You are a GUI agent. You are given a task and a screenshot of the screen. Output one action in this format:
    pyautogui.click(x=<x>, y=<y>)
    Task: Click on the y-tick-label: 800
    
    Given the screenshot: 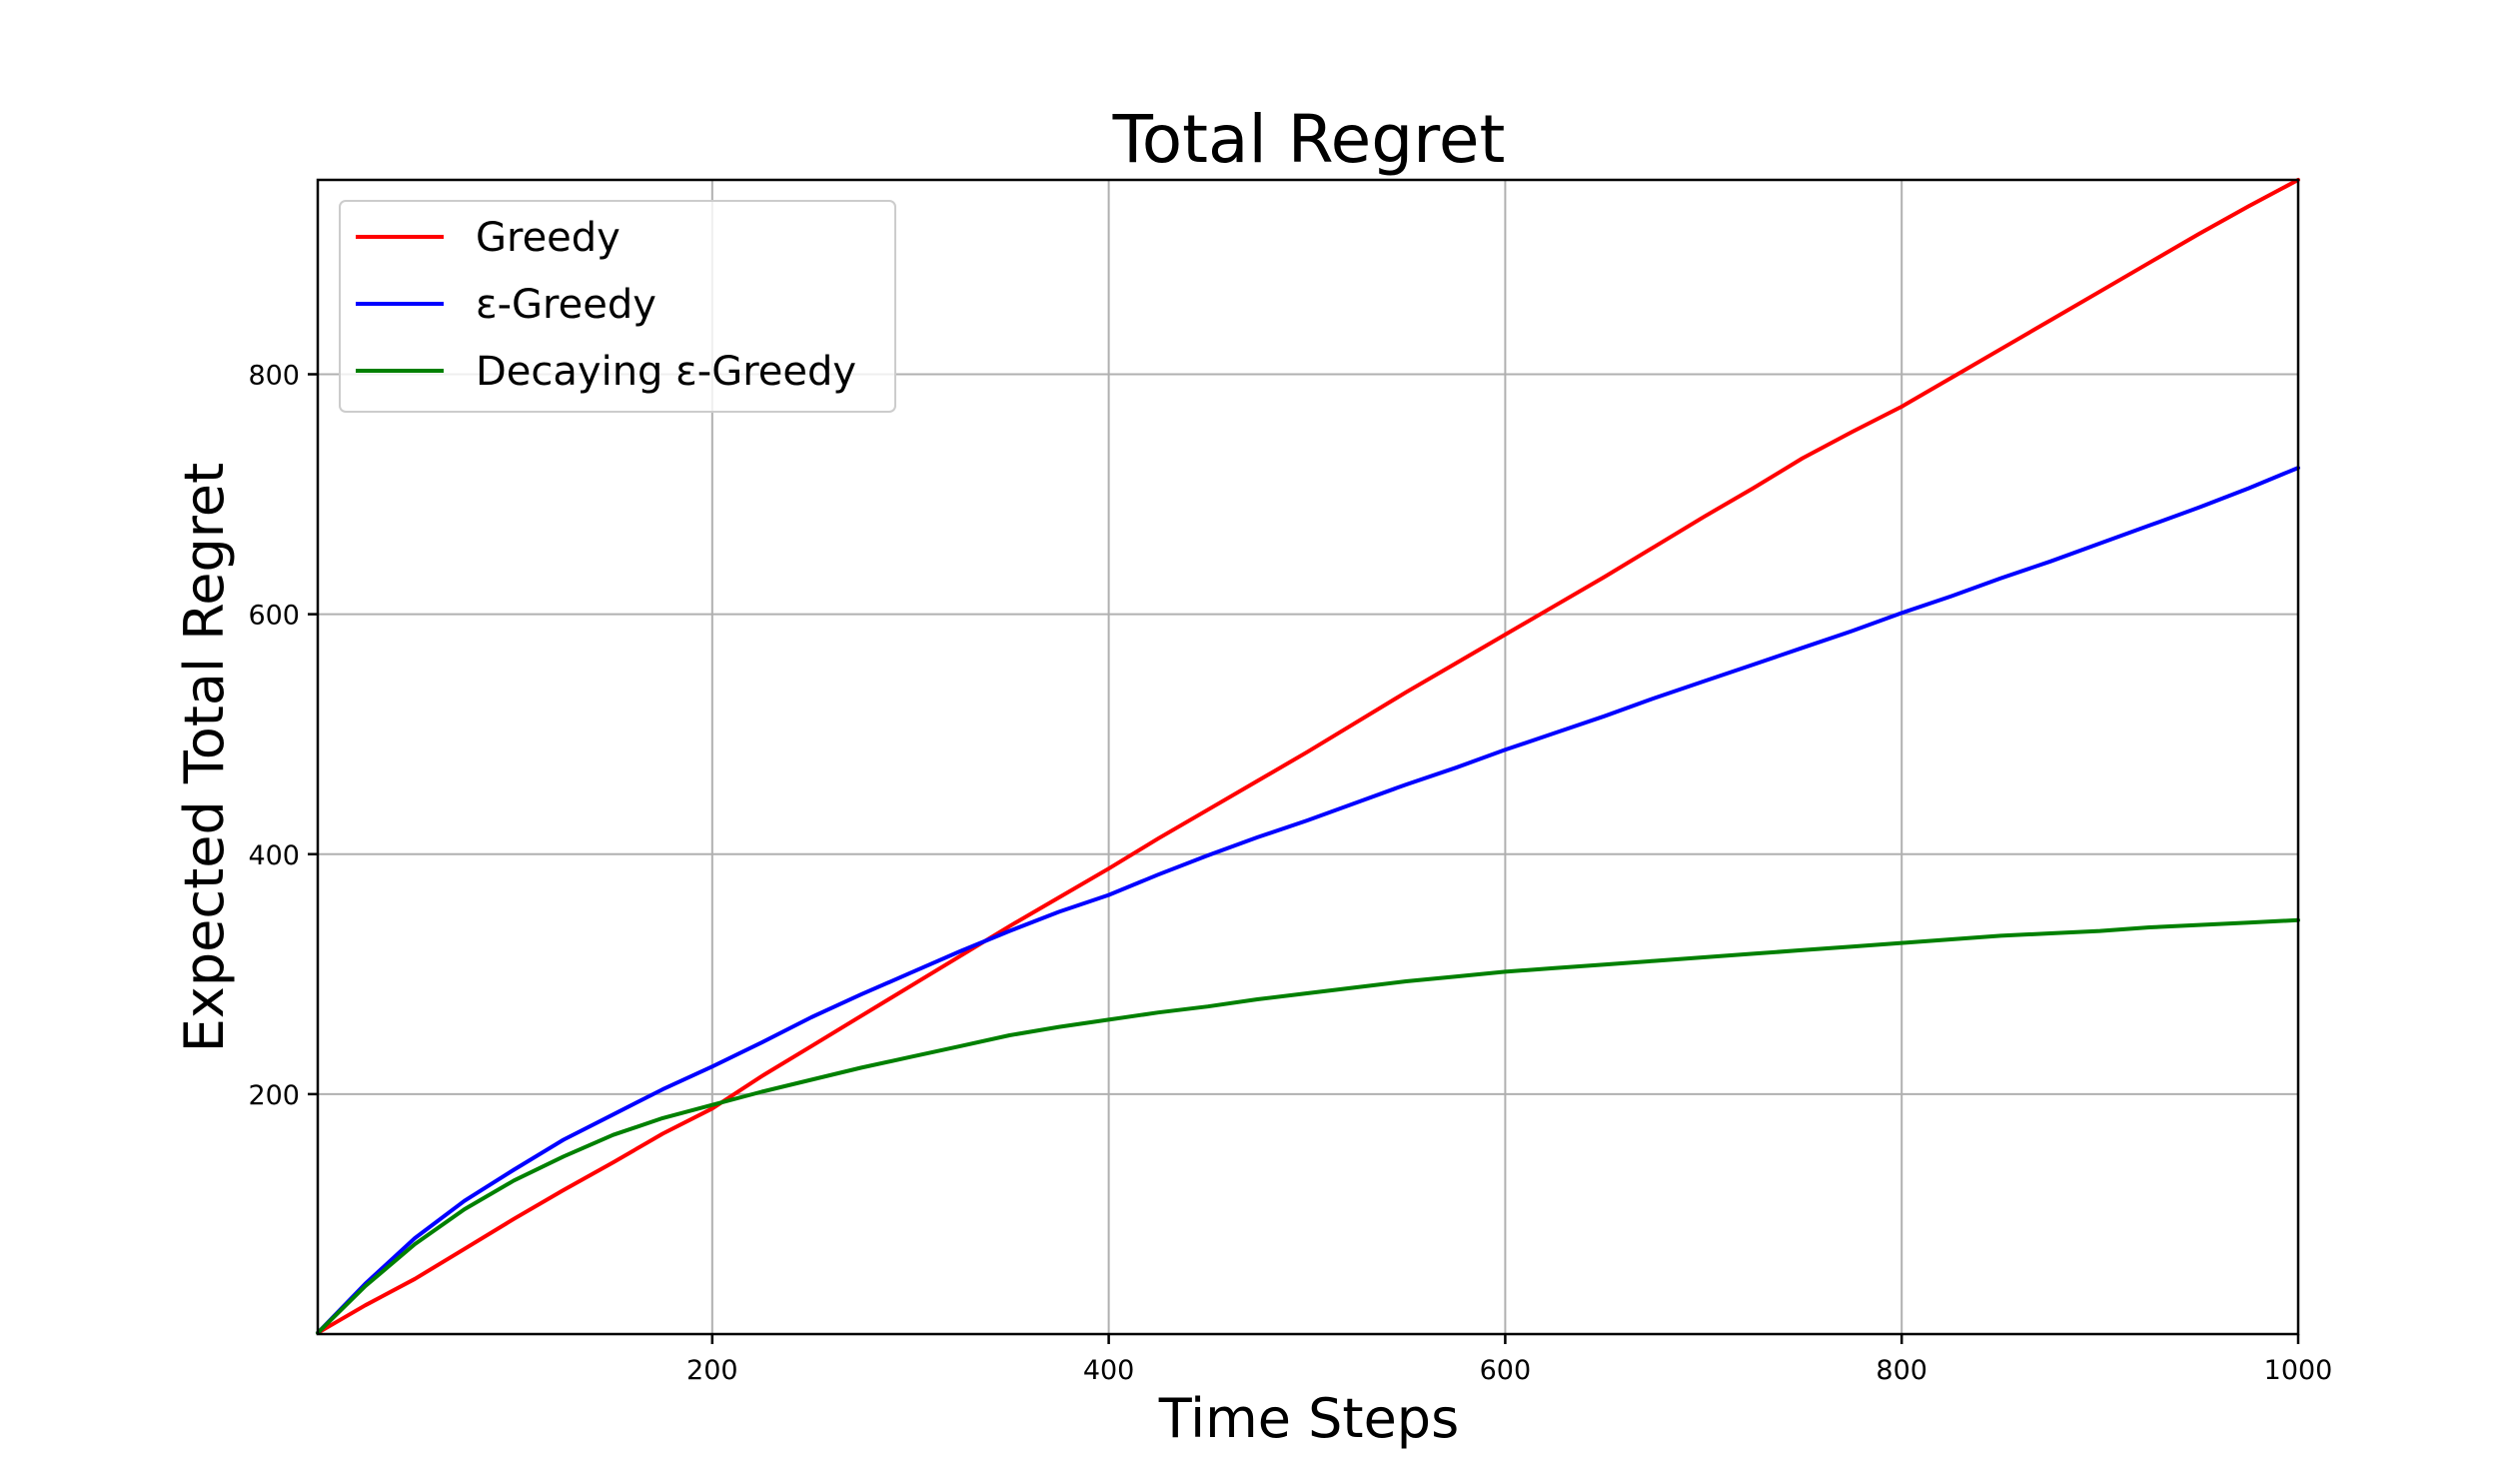 What is the action you would take?
    pyautogui.click(x=274, y=376)
    